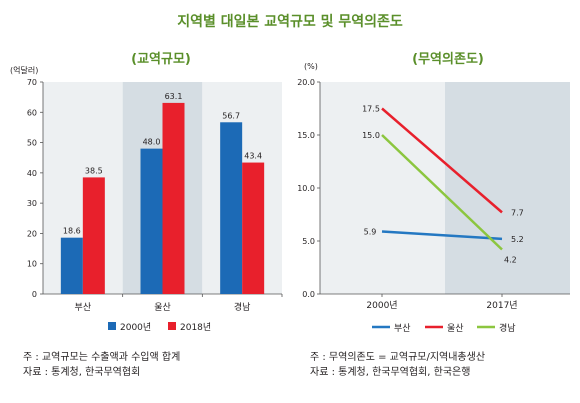 Image resolution: width=580 pixels, height=403 pixels. What do you see at coordinates (371, 109) in the screenshot?
I see `line-data-label: 17.5` at bounding box center [371, 109].